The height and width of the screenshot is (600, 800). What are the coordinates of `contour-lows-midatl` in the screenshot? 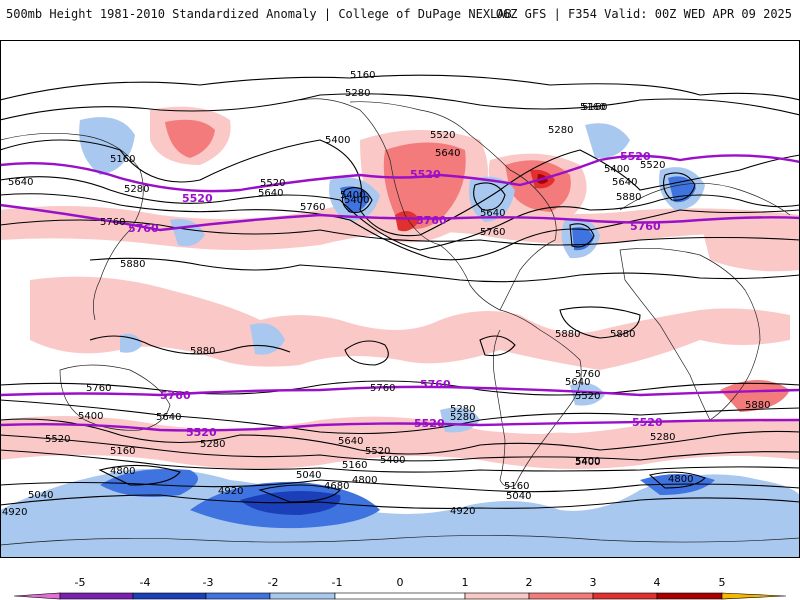 It's located at (582, 235).